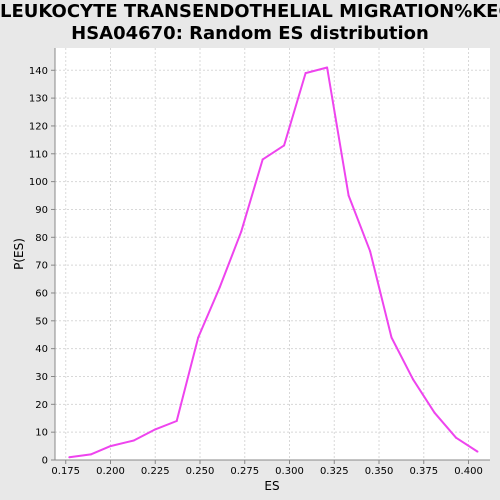 The height and width of the screenshot is (500, 500). What do you see at coordinates (41, 210) in the screenshot?
I see `y-tick-label: 90` at bounding box center [41, 210].